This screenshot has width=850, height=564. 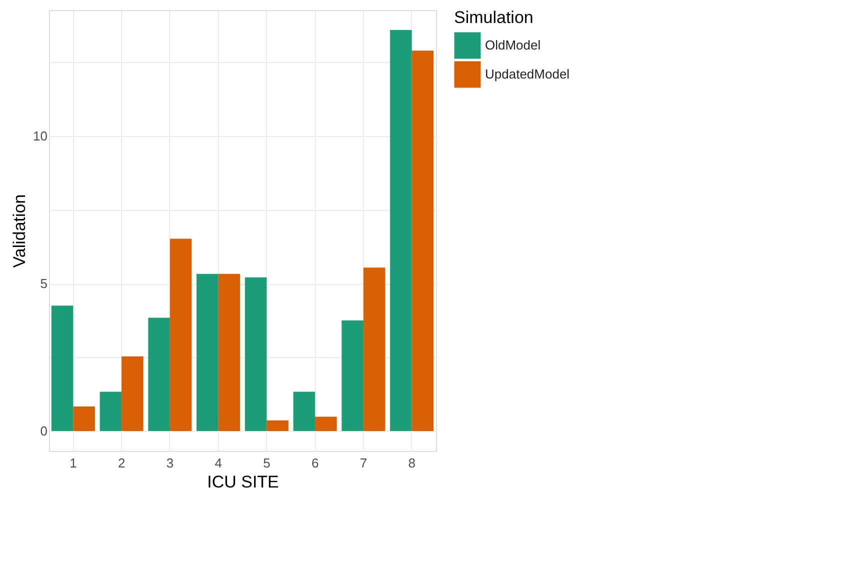 What do you see at coordinates (73, 463) in the screenshot?
I see `x-tick-label: 1` at bounding box center [73, 463].